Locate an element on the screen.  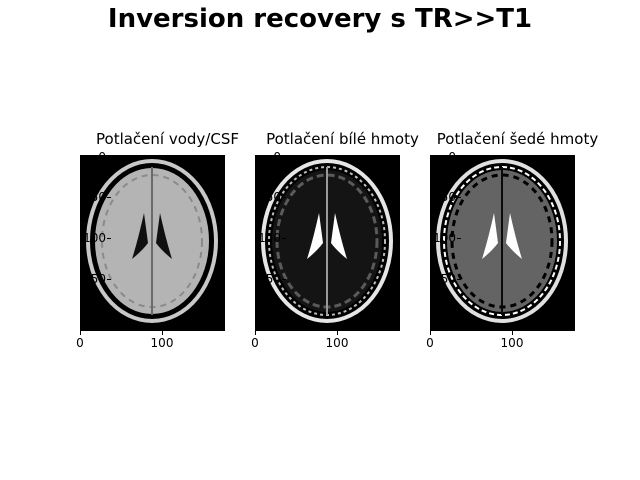
panel-title: Potlačení šedé hmoty is located at coordinates (517, 139).